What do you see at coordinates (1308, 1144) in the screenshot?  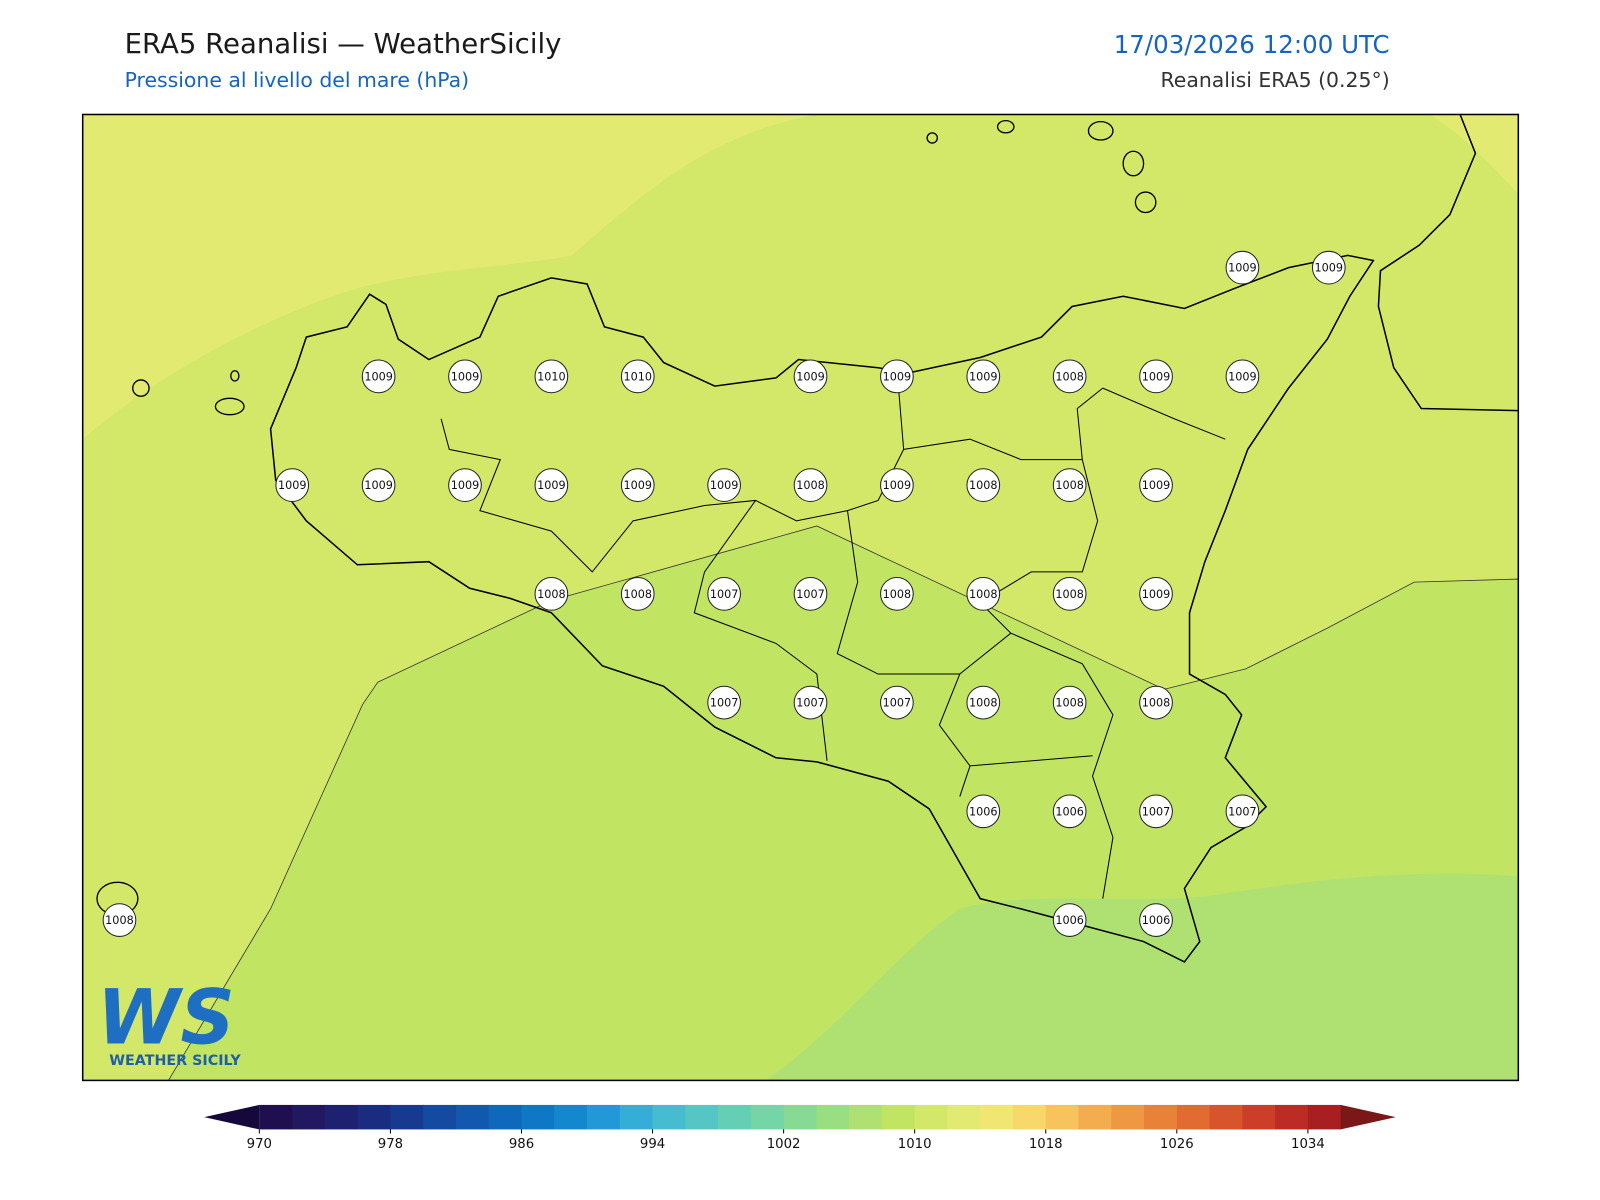 I see `colorbar-tick-label: 1034` at bounding box center [1308, 1144].